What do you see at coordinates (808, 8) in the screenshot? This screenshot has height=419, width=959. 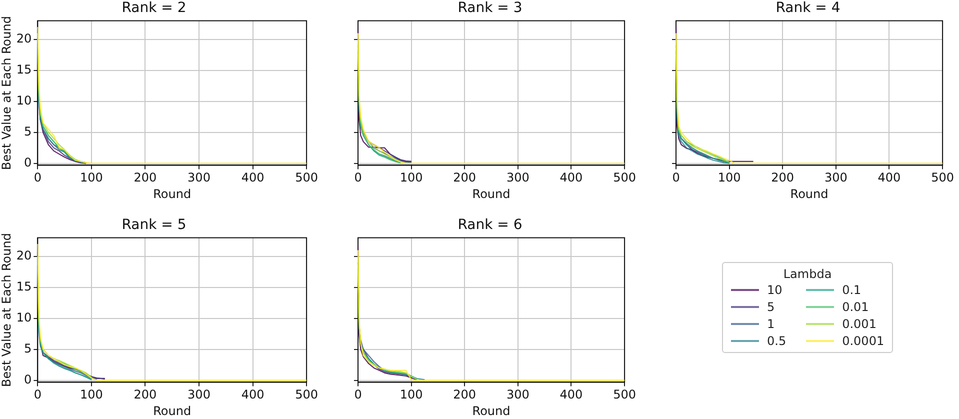 I see `chart-title: Rank = 4` at bounding box center [808, 8].